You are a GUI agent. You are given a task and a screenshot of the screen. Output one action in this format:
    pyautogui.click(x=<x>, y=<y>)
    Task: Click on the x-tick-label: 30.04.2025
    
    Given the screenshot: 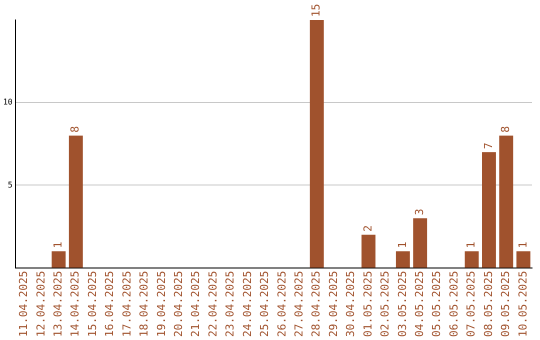 What is the action you would take?
    pyautogui.click(x=351, y=304)
    